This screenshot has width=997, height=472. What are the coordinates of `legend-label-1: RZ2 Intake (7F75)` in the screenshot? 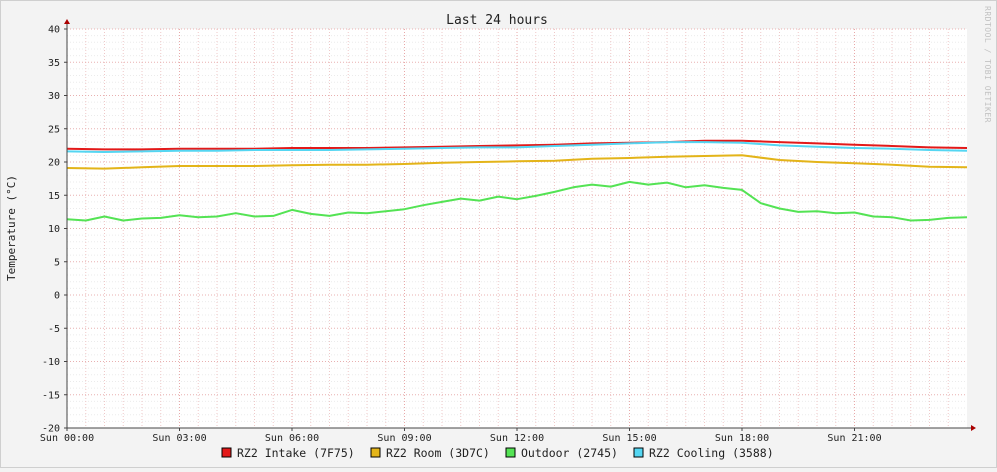 It's located at (296, 453).